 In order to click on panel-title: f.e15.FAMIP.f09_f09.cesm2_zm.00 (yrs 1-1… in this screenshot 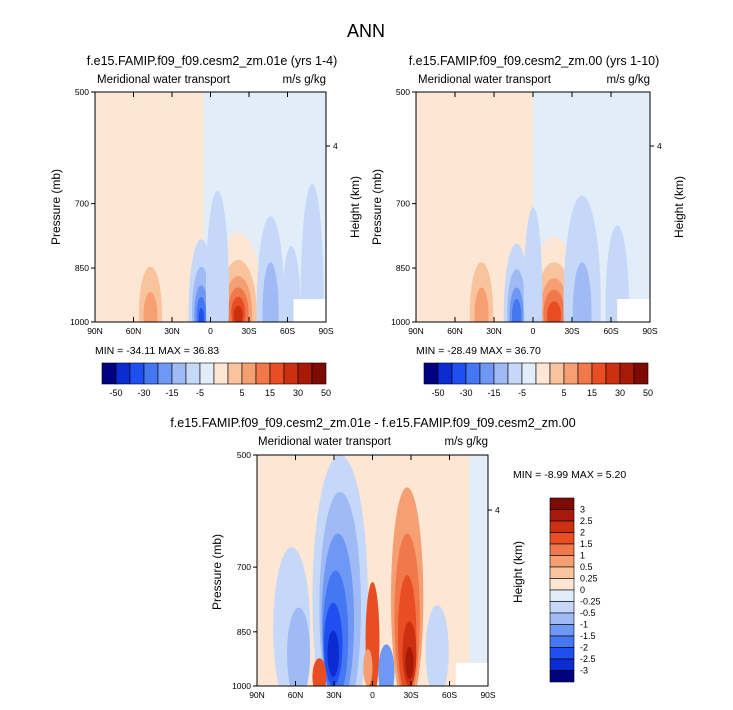, I will do `click(534, 61)`.